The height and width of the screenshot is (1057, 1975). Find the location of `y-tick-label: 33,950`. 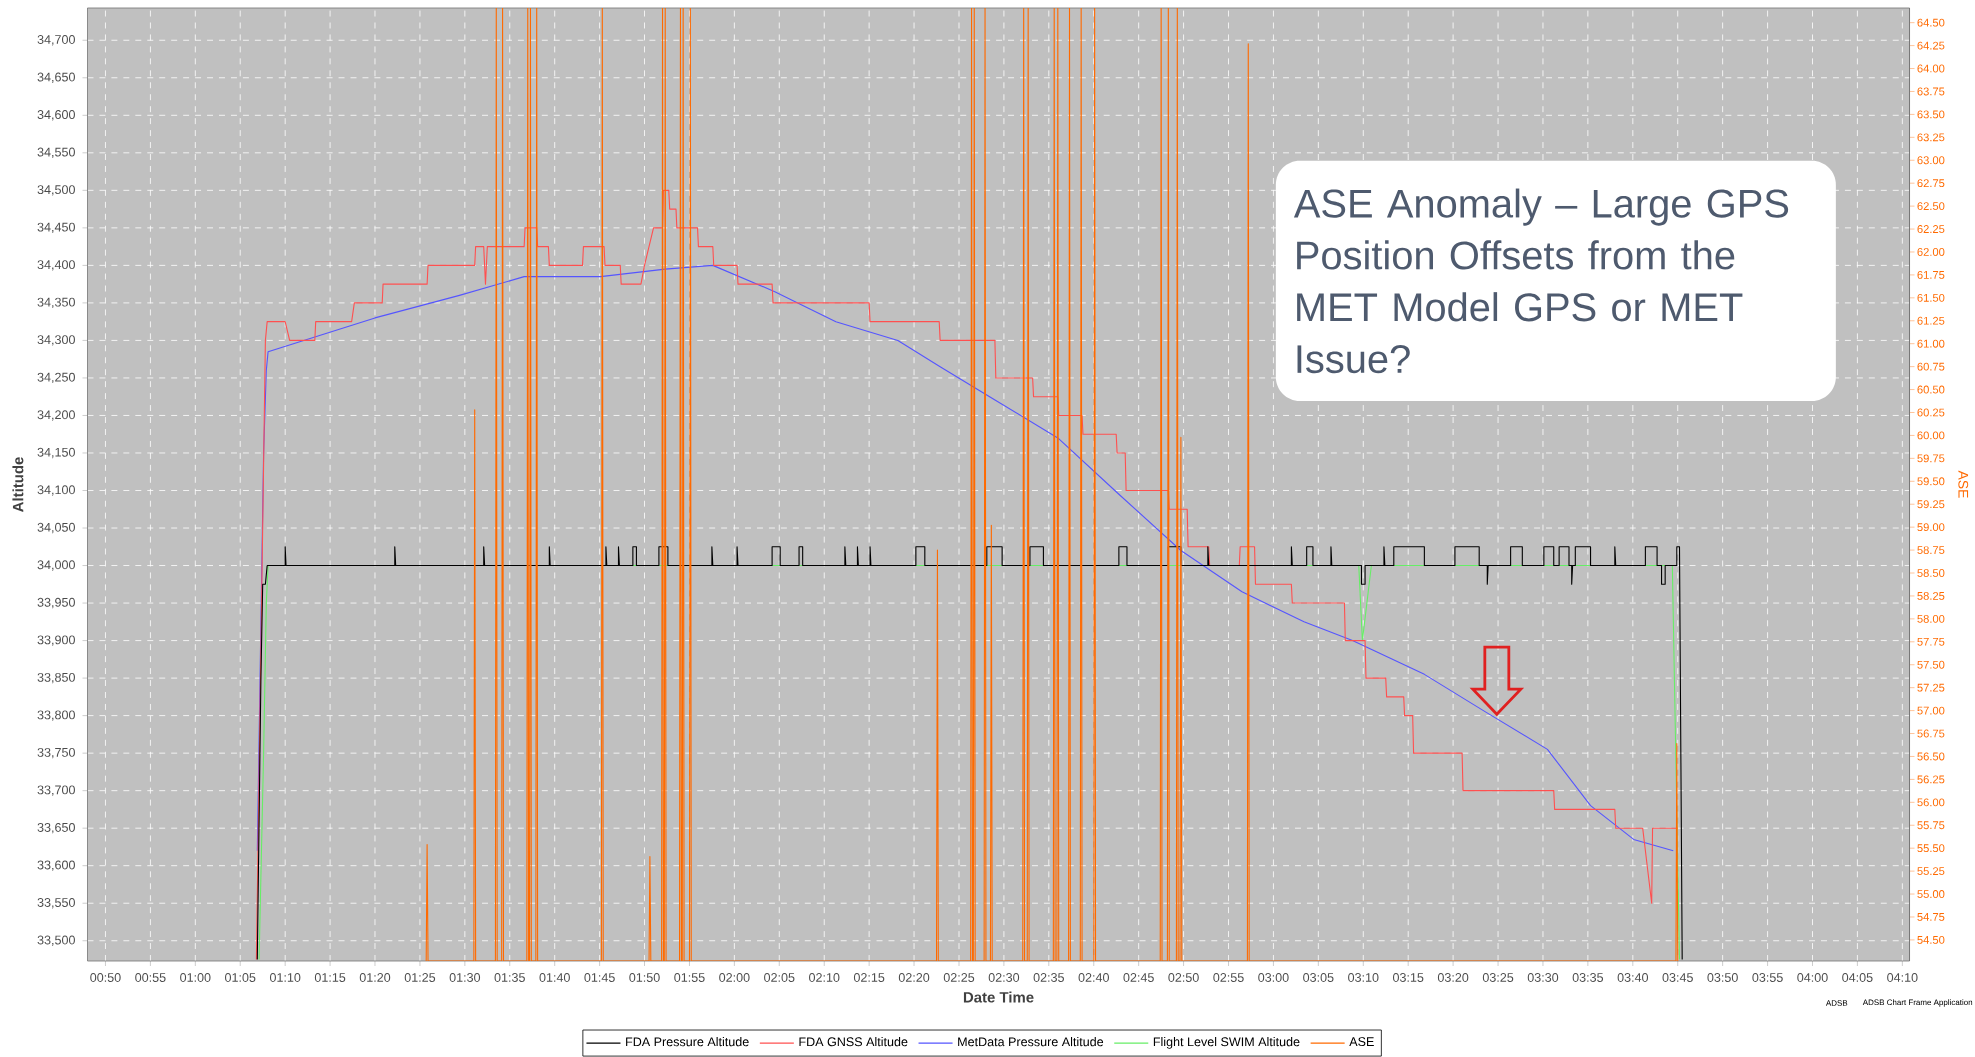

y-tick-label: 33,950 is located at coordinates (56, 603).